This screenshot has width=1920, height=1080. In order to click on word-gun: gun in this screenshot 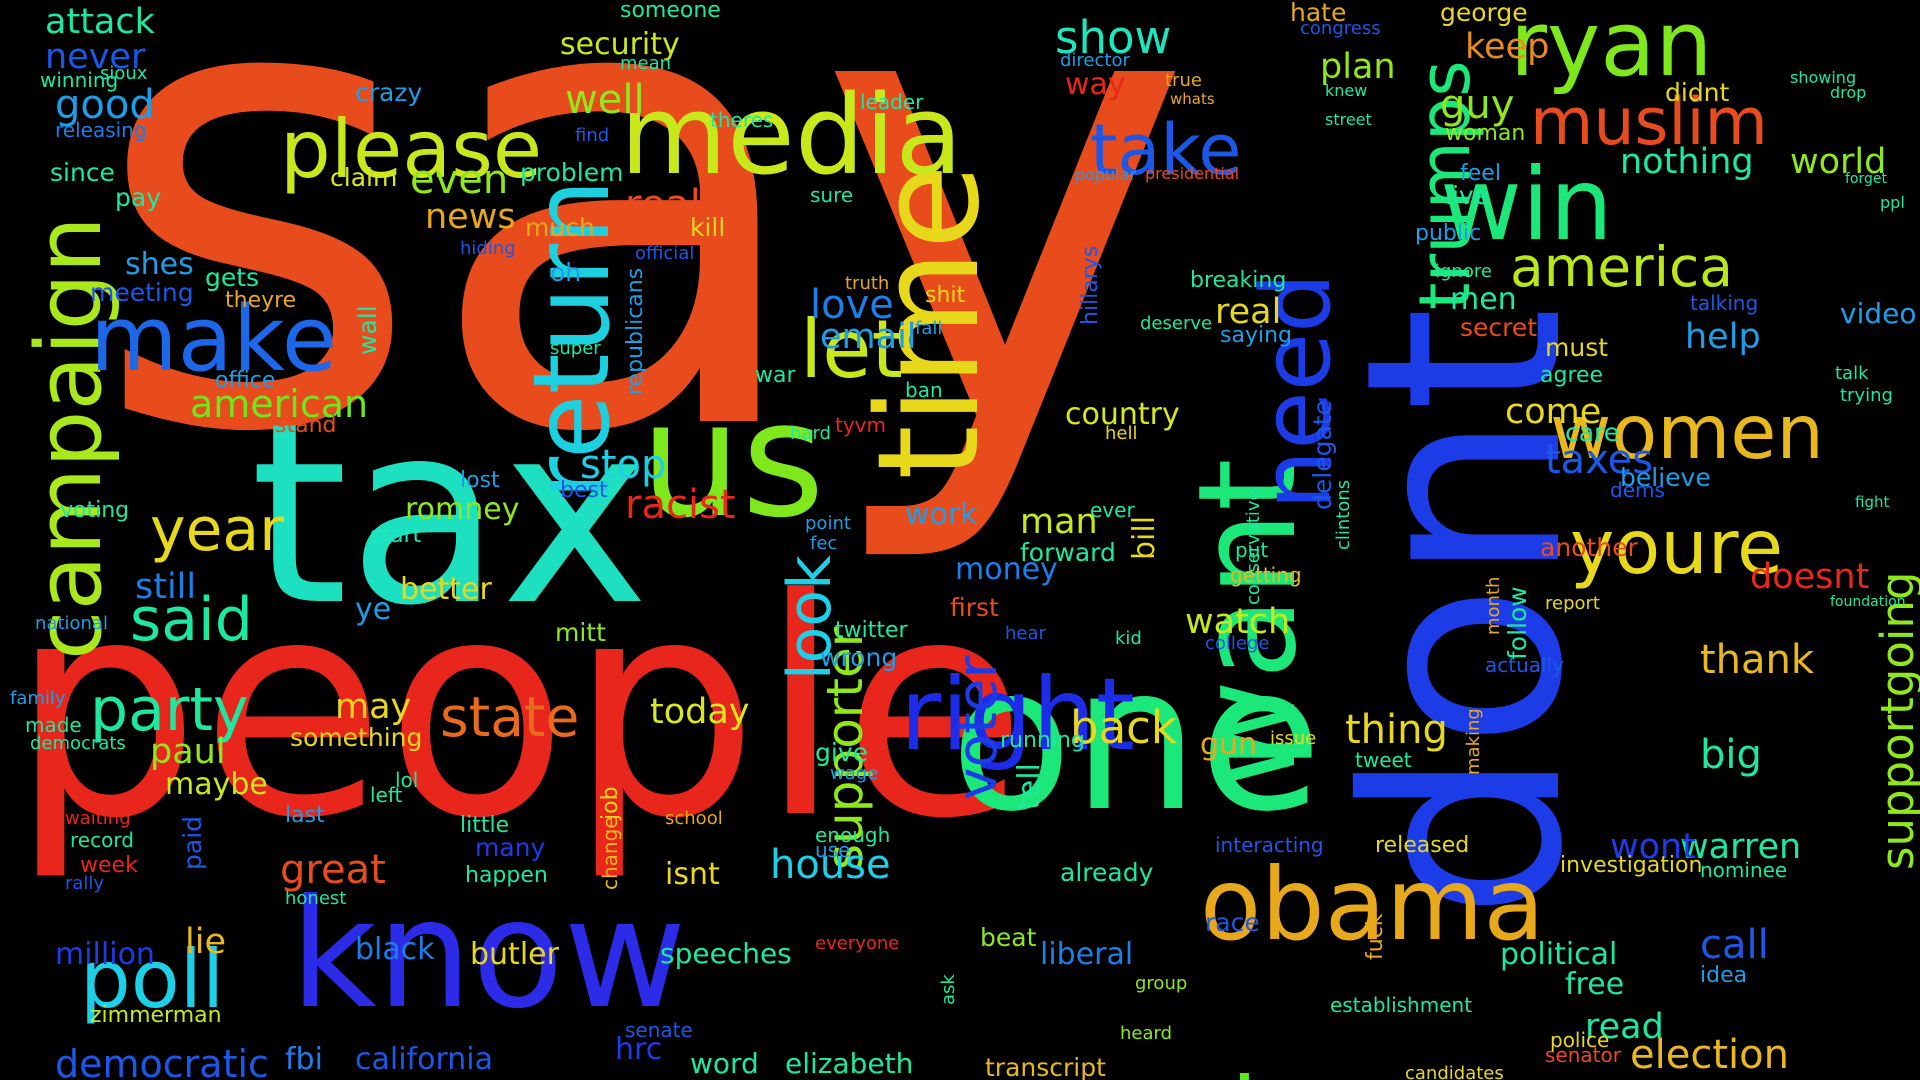, I will do `click(1229, 744)`.